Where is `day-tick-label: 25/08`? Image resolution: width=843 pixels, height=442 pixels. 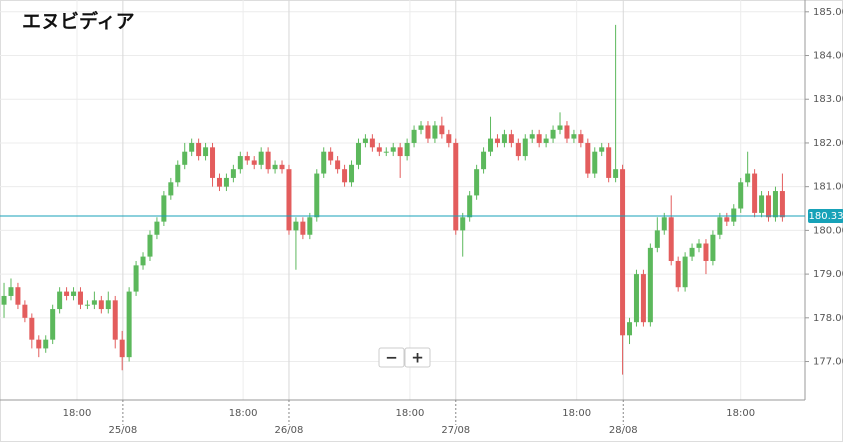
day-tick-label: 25/08 is located at coordinates (122, 430).